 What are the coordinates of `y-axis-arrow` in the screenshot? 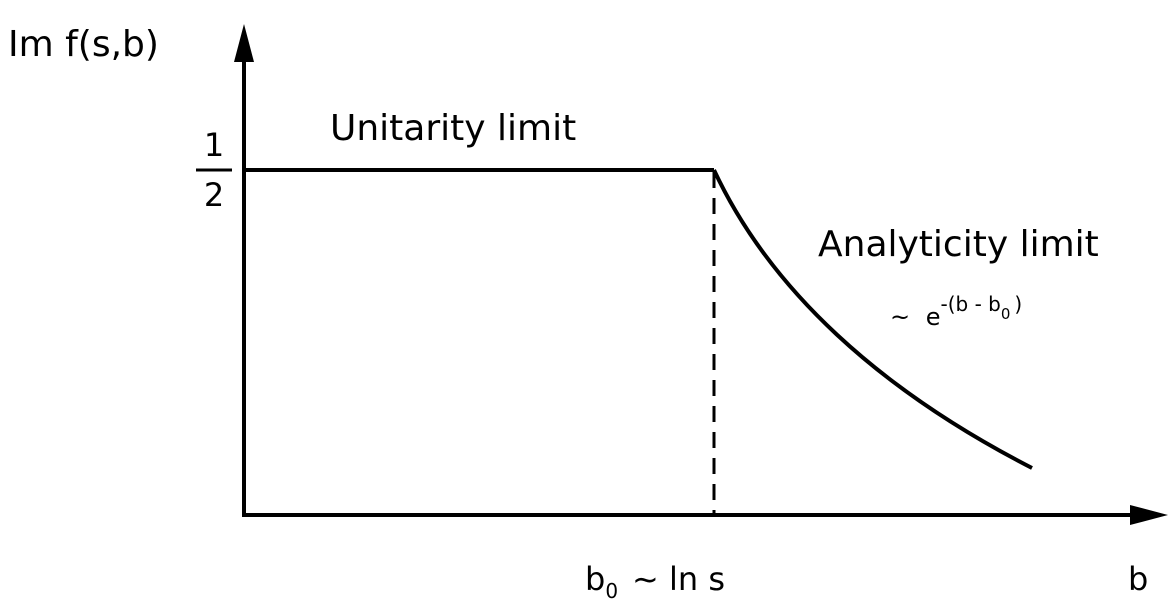 It's located at (244, 43).